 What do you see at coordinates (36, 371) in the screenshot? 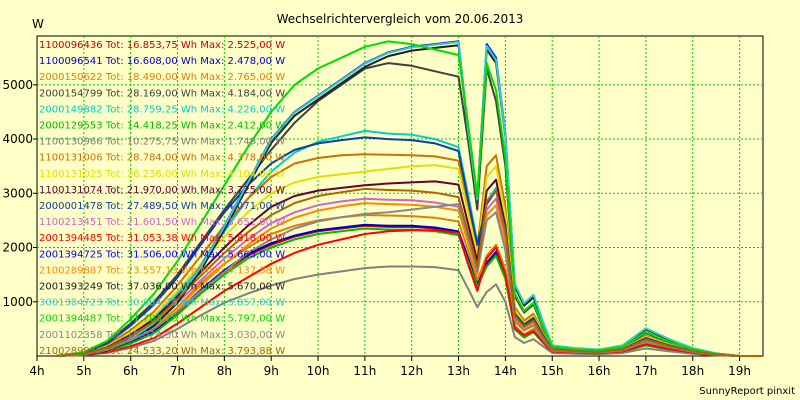
I see `x-tick-label: 4h` at bounding box center [36, 371].